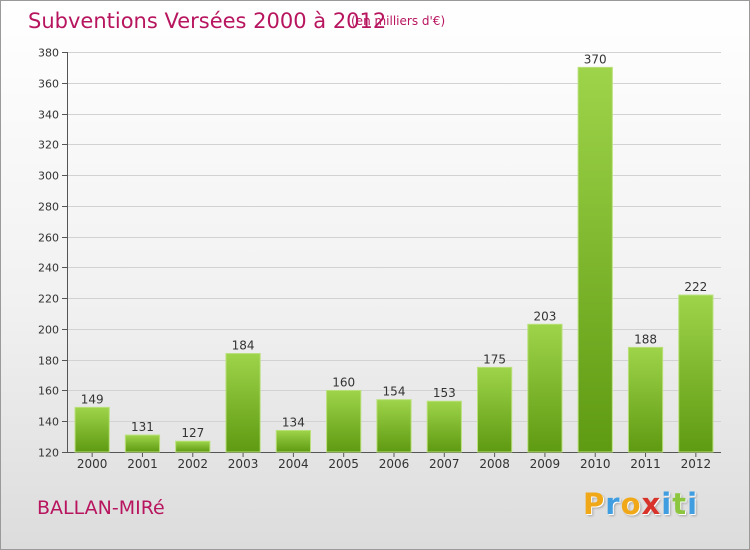 The image size is (750, 550). What do you see at coordinates (343, 382) in the screenshot?
I see `data-label-2005: 160` at bounding box center [343, 382].